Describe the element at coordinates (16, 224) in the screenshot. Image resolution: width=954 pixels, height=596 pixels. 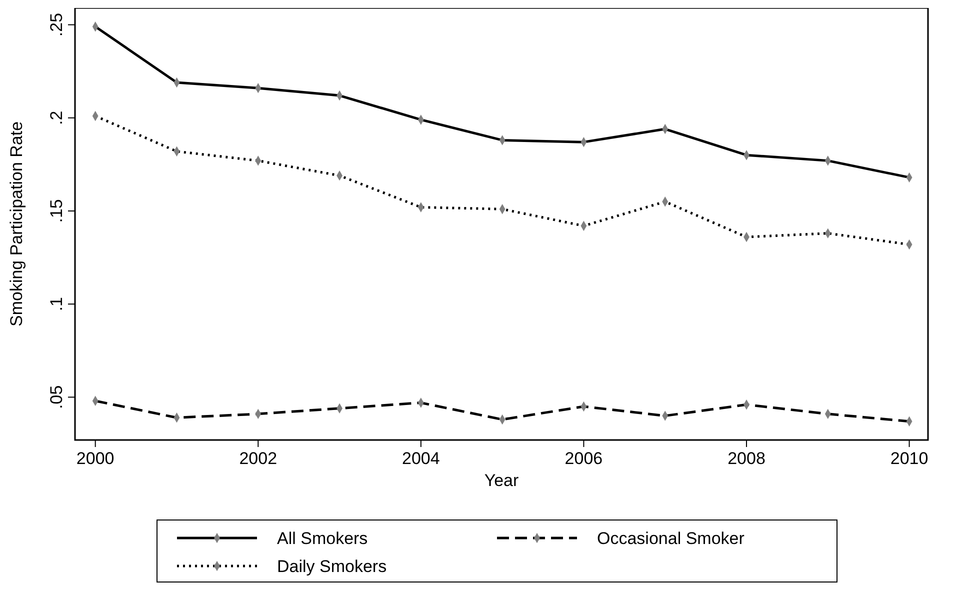
I see `y-axis-title: Smoking Participation Rate` at that location.